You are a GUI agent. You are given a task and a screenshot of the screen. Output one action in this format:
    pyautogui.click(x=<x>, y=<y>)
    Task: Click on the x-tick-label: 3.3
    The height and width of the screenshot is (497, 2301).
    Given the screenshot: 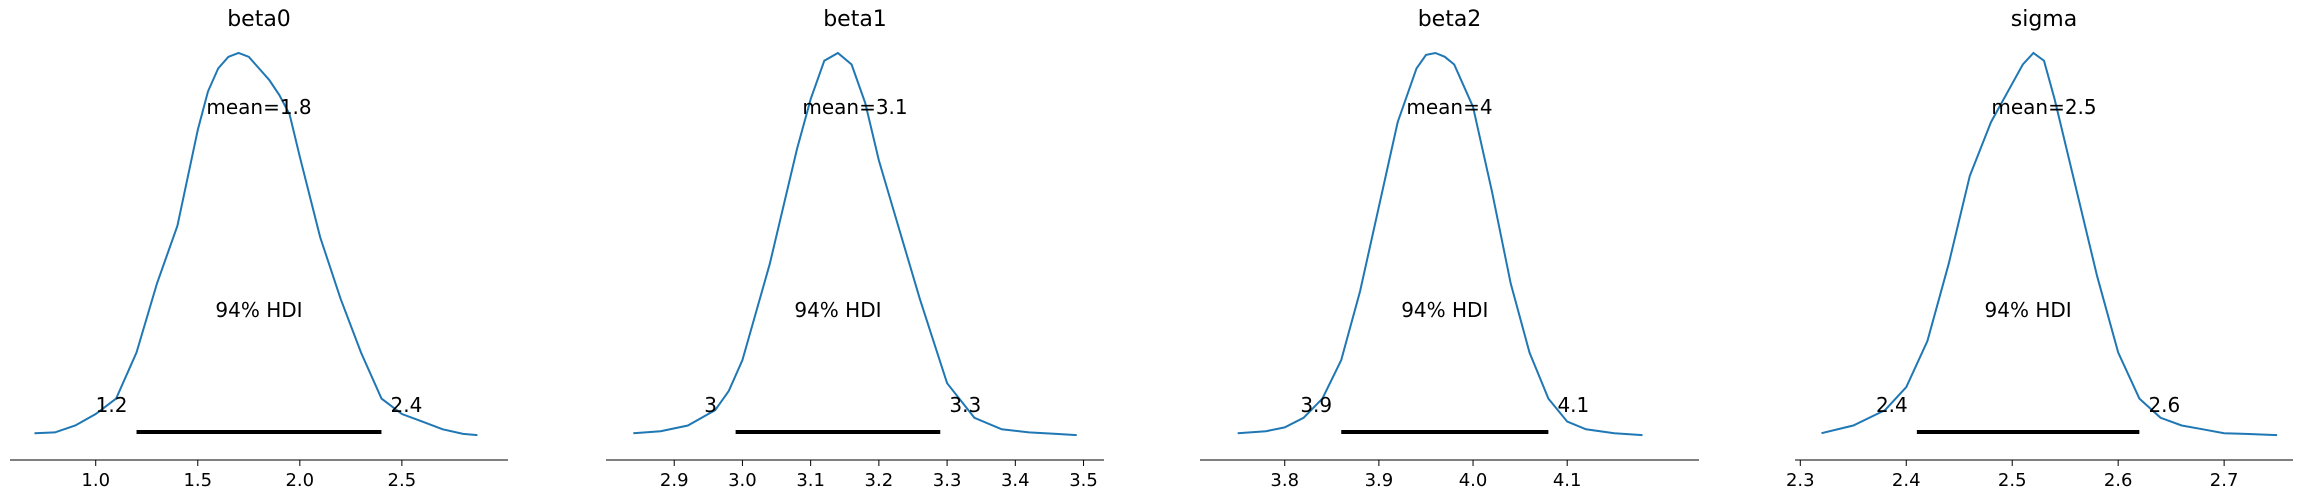 What is the action you would take?
    pyautogui.click(x=947, y=480)
    